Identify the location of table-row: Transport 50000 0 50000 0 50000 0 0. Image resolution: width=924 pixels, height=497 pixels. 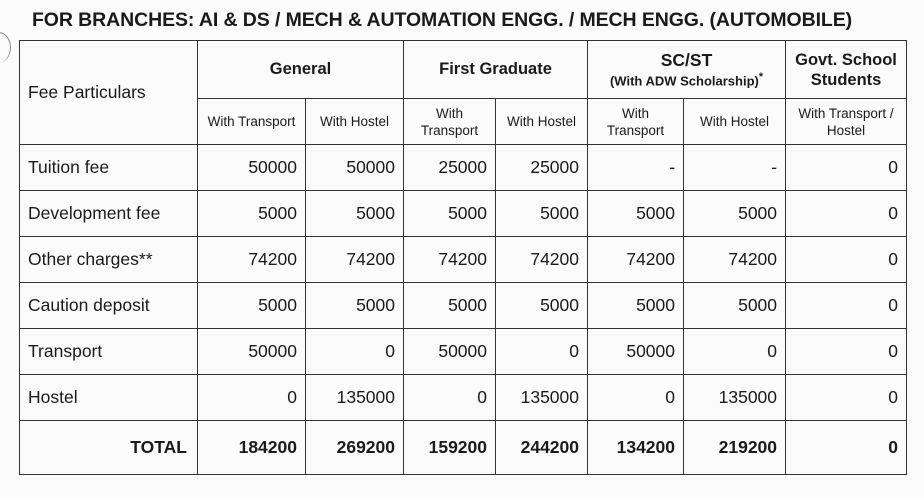
(463, 351).